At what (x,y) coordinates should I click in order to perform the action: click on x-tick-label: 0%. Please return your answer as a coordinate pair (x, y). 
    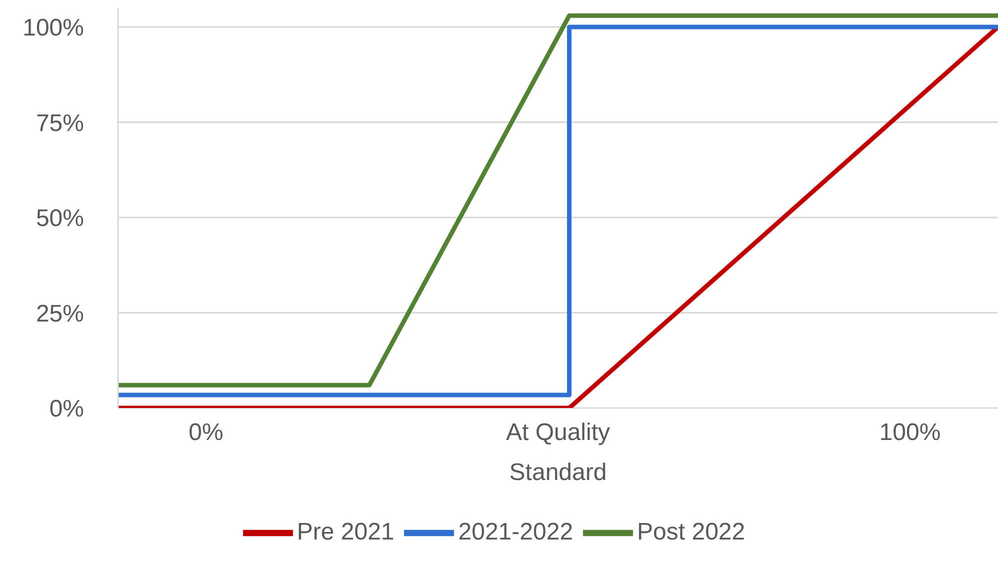
    Looking at the image, I should click on (206, 432).